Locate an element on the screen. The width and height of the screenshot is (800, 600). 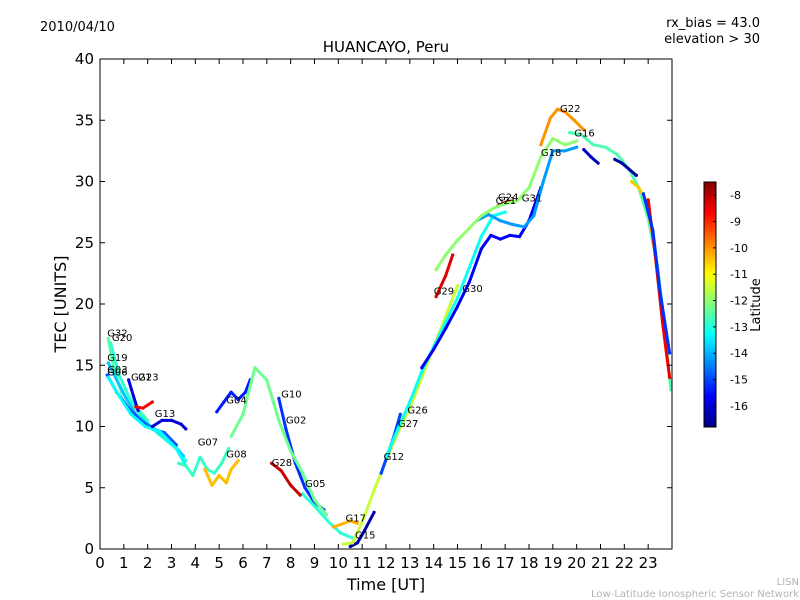
series-g11c is located at coordinates (656, 273).